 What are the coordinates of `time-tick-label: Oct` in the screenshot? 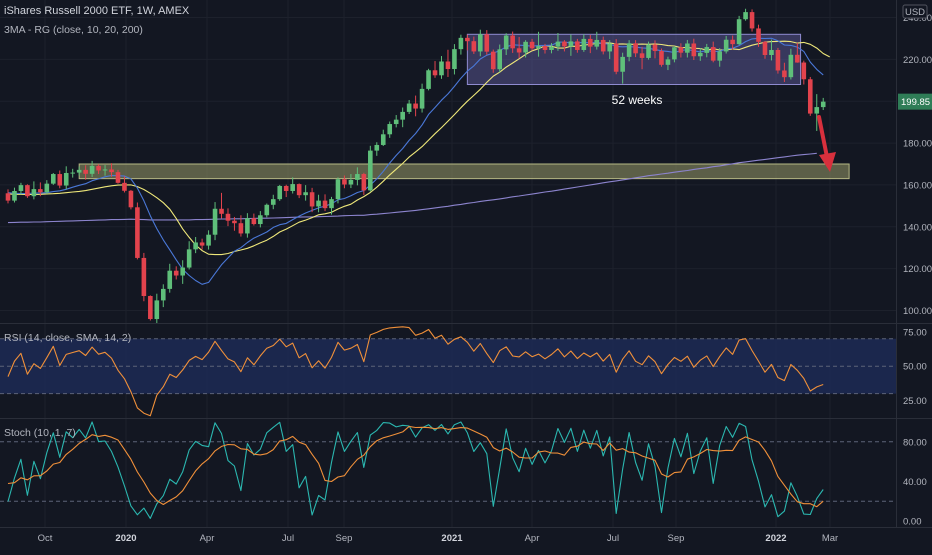 It's located at (45, 538).